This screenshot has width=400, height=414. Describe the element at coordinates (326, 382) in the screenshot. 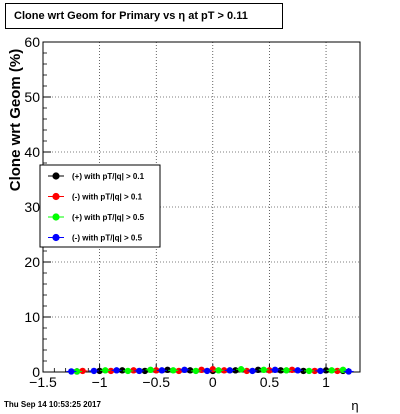

I see `x-tick-label: 1` at that location.